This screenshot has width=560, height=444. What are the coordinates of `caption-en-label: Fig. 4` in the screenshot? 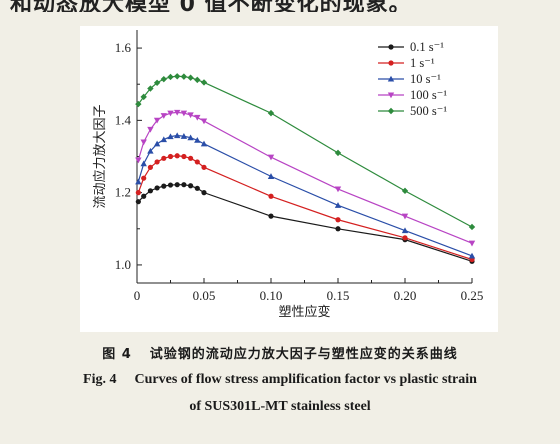 It's located at (100, 379).